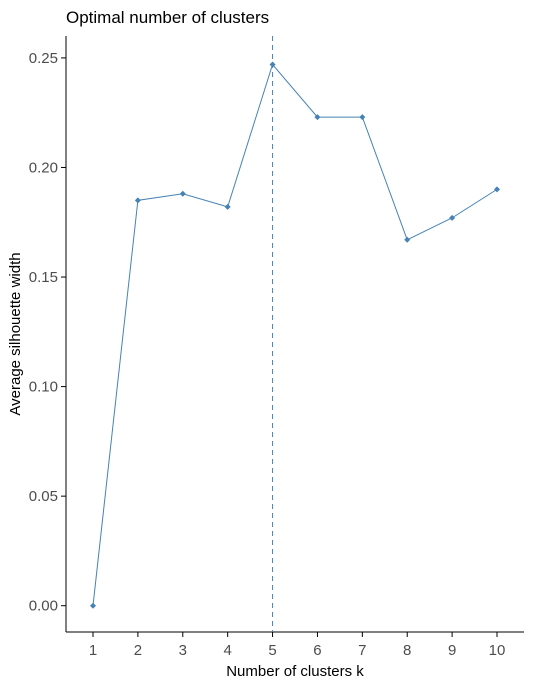  I want to click on x-tick-label: 10, so click(497, 650).